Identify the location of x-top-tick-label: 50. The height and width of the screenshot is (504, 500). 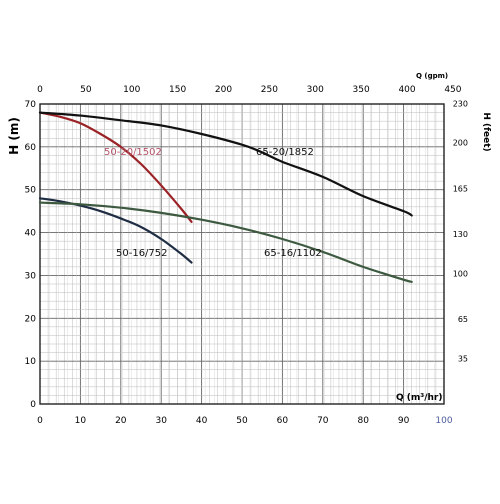
(86, 90).